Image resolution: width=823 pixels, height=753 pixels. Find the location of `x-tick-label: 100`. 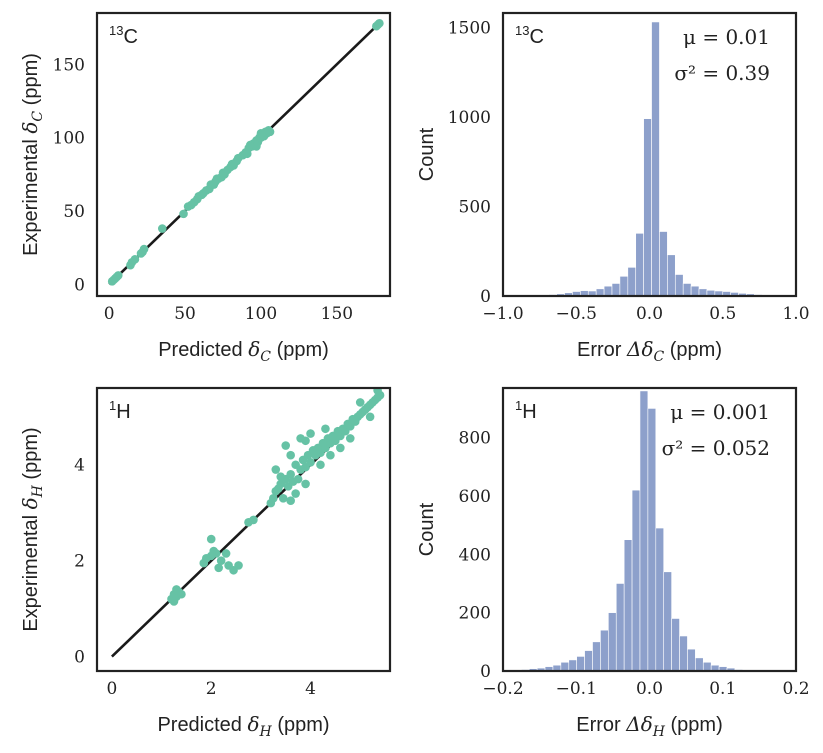

x-tick-label: 100 is located at coordinates (261, 314).